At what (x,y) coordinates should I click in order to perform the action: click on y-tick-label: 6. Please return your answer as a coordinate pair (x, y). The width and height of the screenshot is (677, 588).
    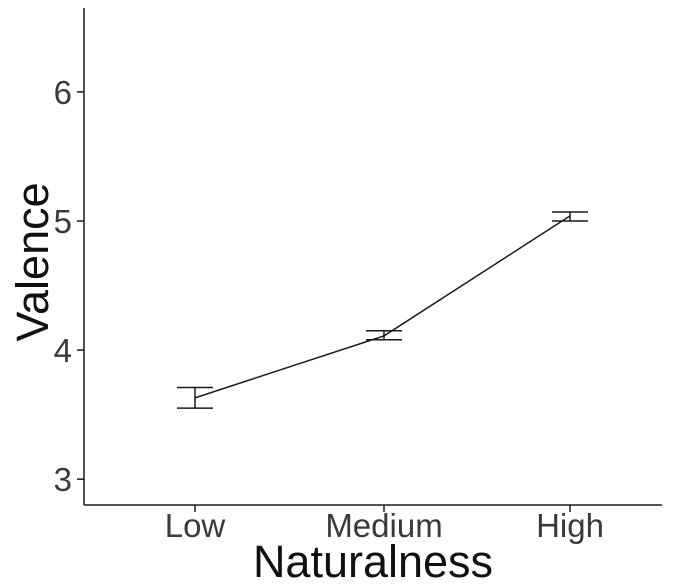
    Looking at the image, I should click on (63, 92).